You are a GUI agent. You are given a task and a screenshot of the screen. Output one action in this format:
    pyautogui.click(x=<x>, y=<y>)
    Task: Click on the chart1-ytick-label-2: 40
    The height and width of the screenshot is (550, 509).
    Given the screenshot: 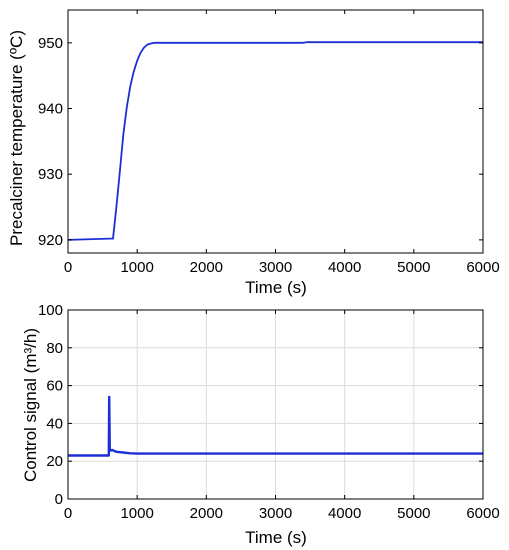 What is the action you would take?
    pyautogui.click(x=54, y=423)
    